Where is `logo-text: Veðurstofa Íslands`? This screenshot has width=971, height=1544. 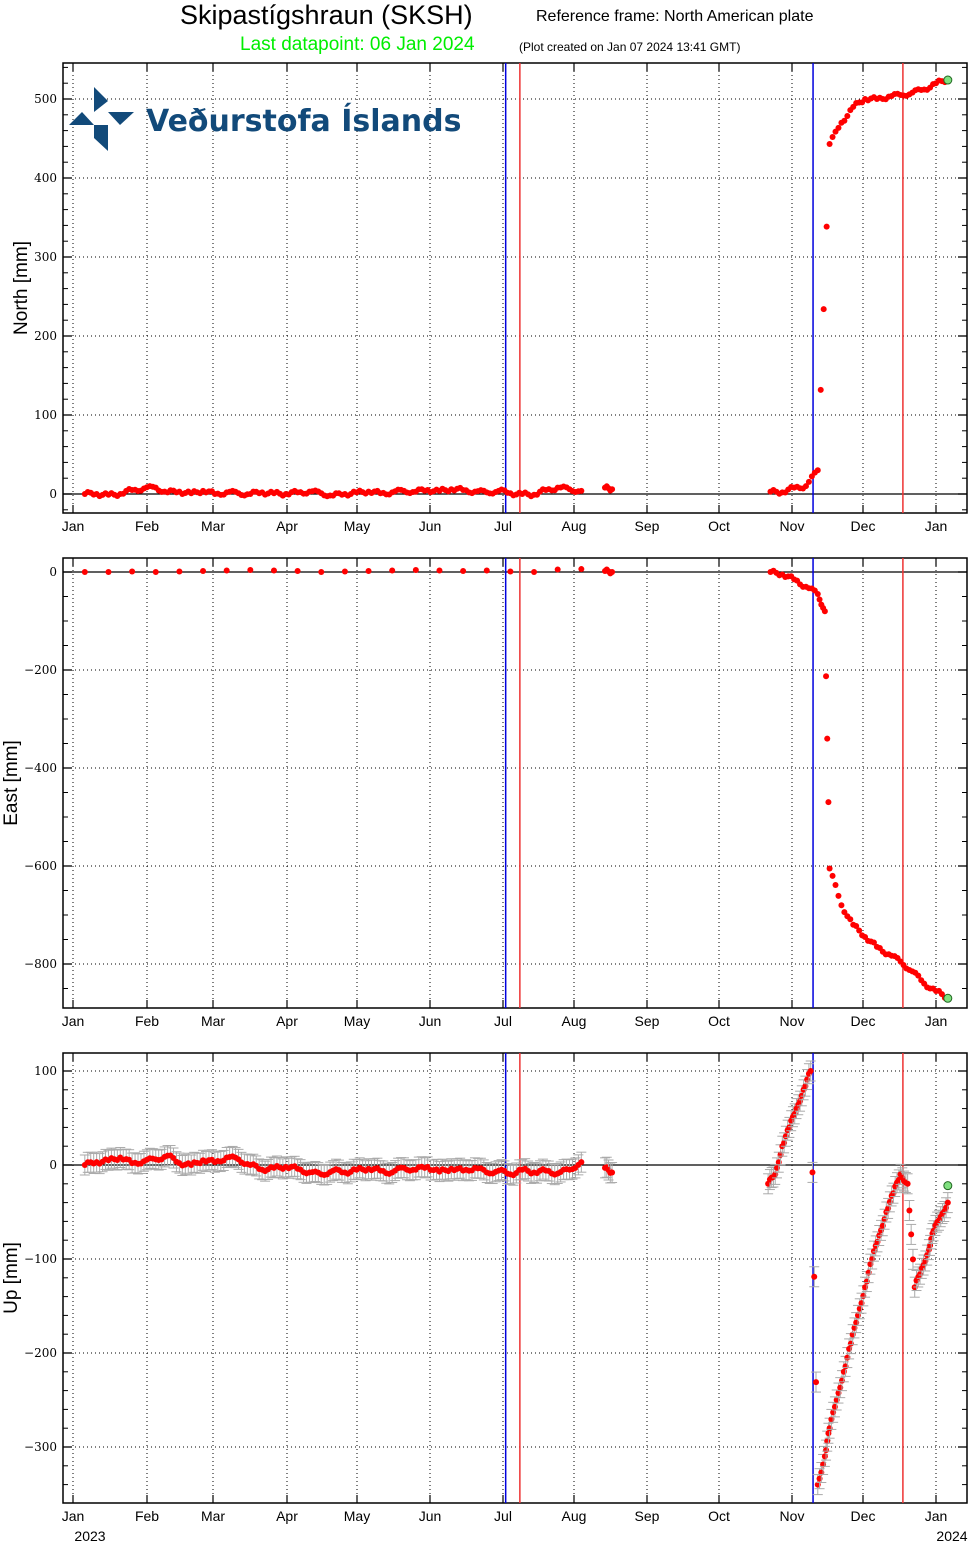
logo-text: Veðurstofa Íslands is located at coordinates (303, 121).